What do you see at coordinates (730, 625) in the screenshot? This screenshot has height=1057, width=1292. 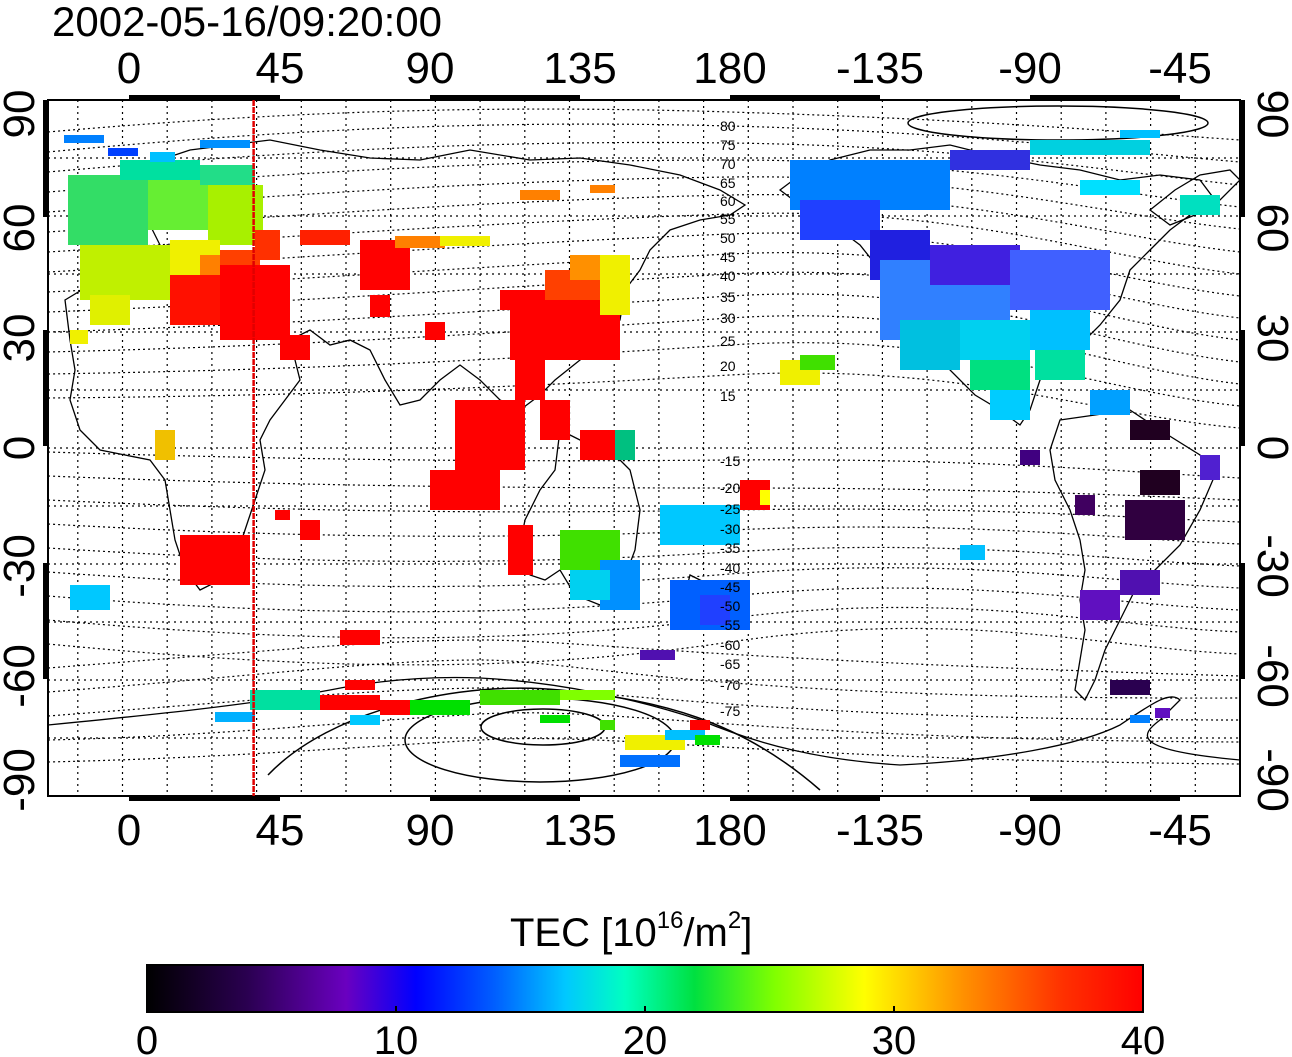 I see `contour-label: -55` at bounding box center [730, 625].